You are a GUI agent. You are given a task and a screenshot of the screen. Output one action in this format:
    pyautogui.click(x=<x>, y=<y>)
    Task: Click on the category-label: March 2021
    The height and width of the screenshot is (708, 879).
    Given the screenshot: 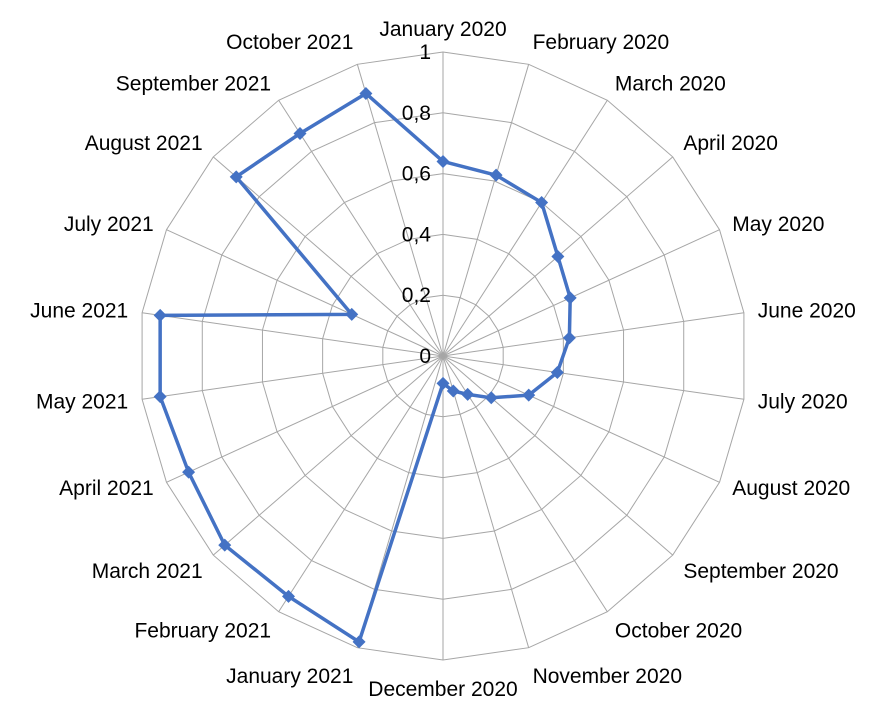 What is the action you would take?
    pyautogui.click(x=147, y=571)
    